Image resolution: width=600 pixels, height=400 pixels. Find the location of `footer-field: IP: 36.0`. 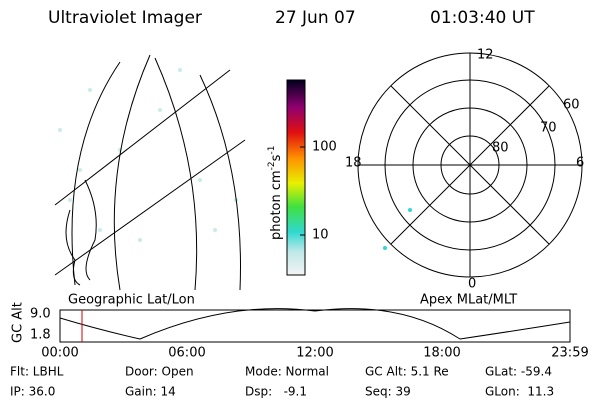

footer-field: IP: 36.0 is located at coordinates (32, 392).